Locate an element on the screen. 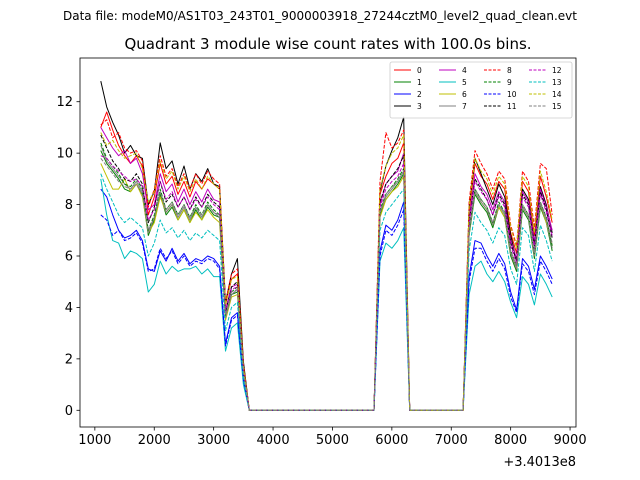 The width and height of the screenshot is (640, 480). y-tick-label: 12 is located at coordinates (64, 102).